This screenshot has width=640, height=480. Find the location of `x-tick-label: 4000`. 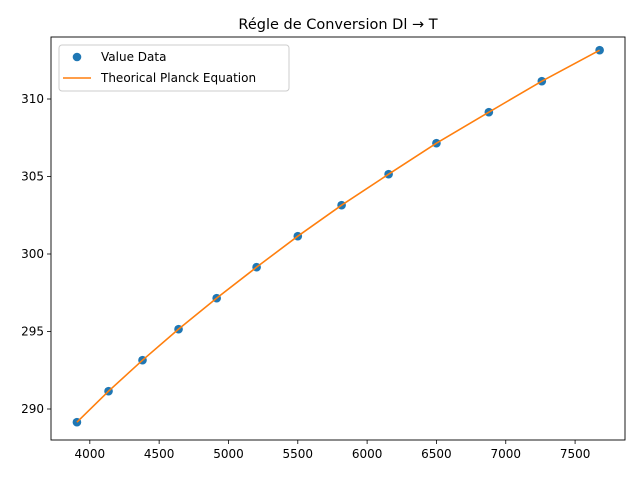

x-tick-label: 4000 is located at coordinates (90, 454).